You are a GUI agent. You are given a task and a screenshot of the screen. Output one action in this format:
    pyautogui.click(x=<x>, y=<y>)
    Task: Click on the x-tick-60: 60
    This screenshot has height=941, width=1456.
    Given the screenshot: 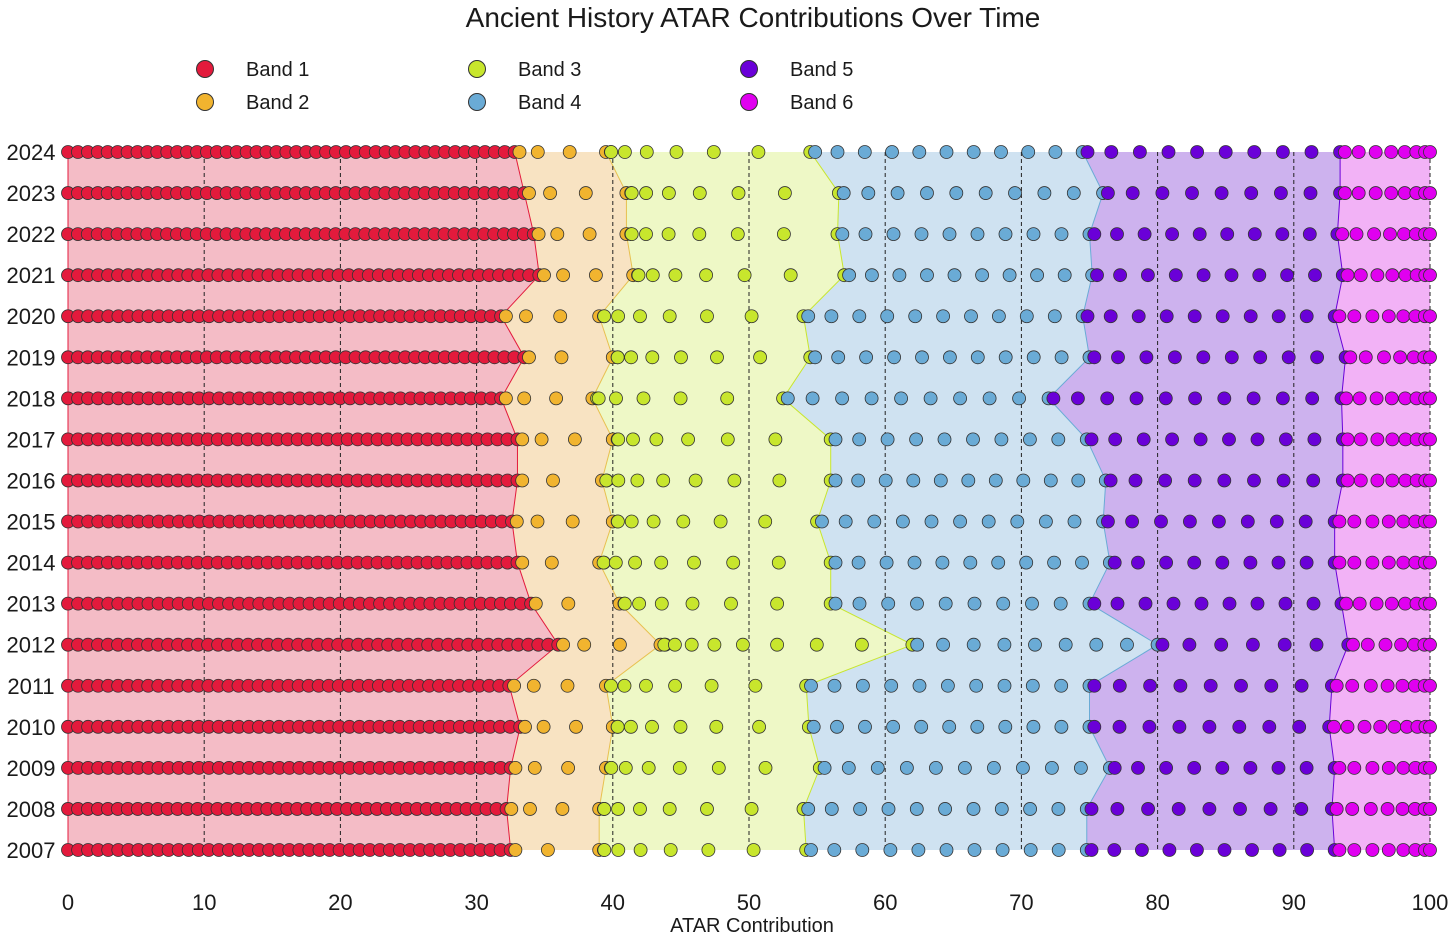 What is the action you would take?
    pyautogui.click(x=885, y=902)
    